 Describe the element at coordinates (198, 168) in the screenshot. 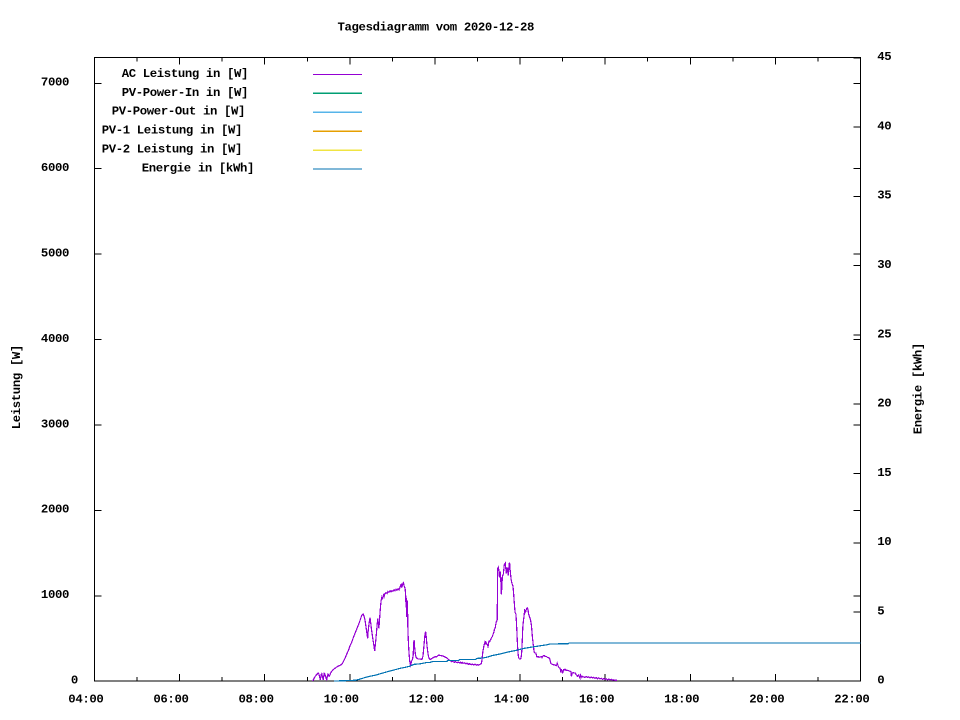

I see `svg-text: Energie in [kWh]` at that location.